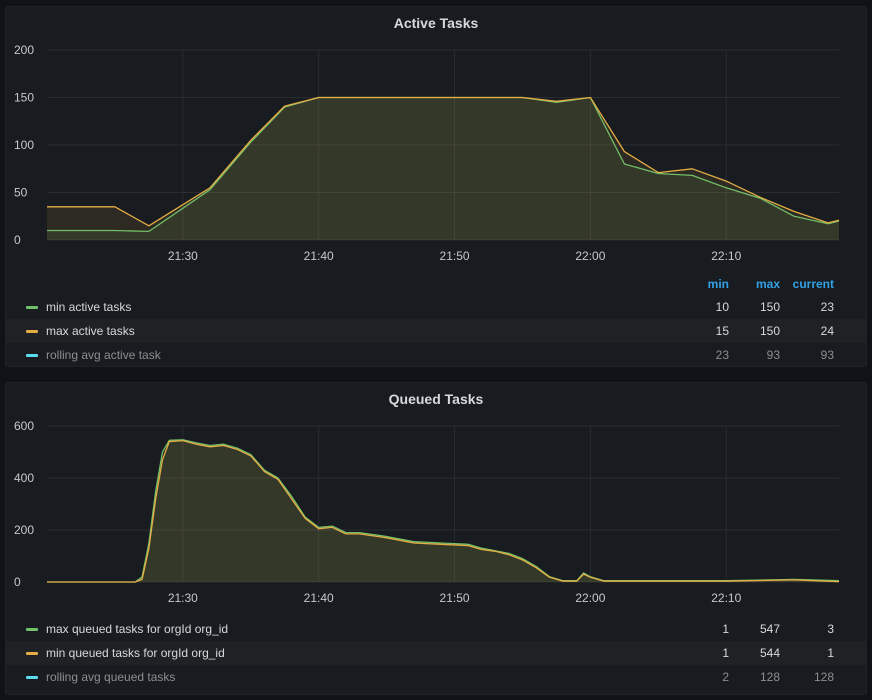  Describe the element at coordinates (103, 355) in the screenshot. I see `legend-series-name: rolling avg active task` at that location.